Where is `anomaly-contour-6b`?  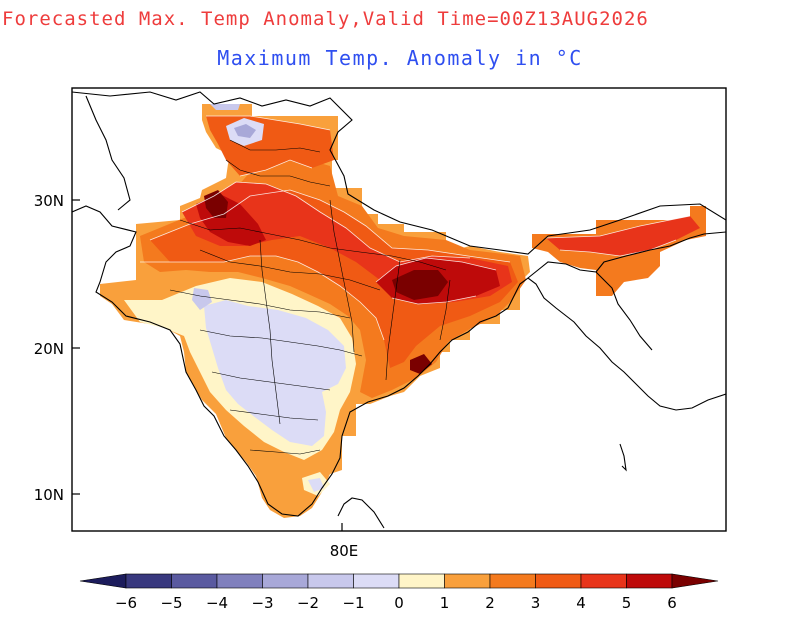 anomaly-contour-6b is located at coordinates (420, 285).